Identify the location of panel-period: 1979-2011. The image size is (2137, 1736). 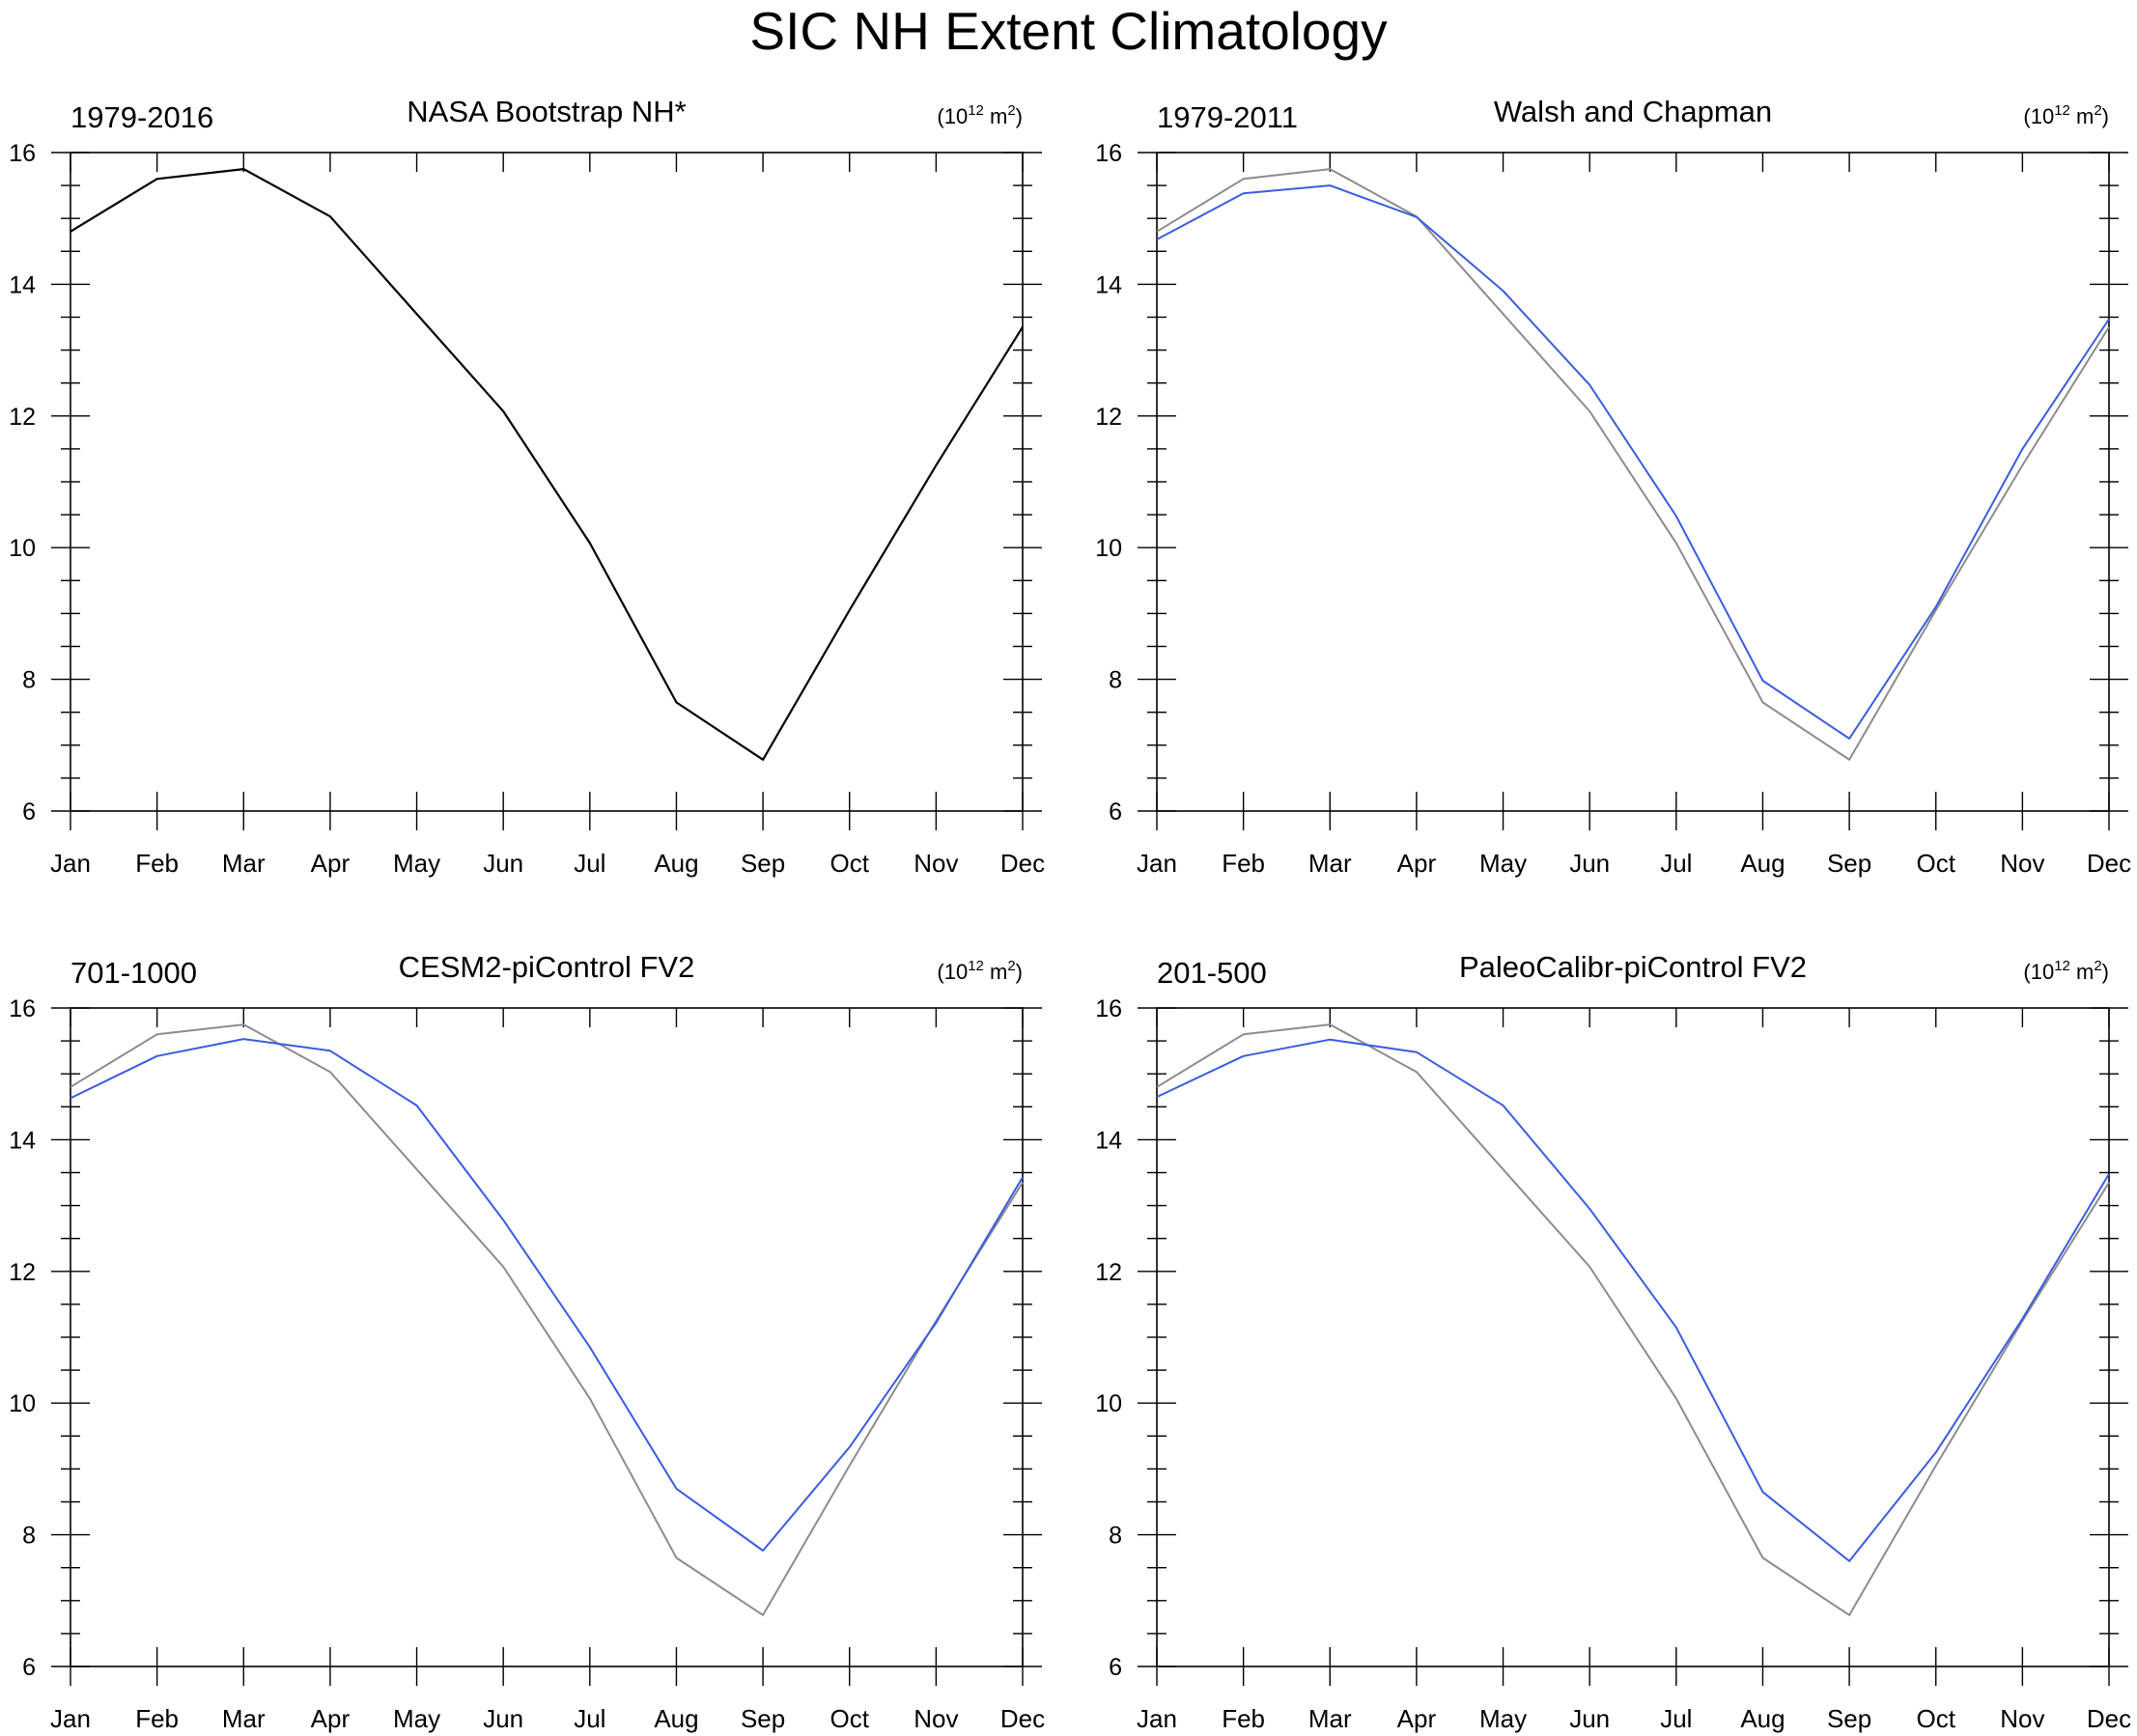
(1228, 117).